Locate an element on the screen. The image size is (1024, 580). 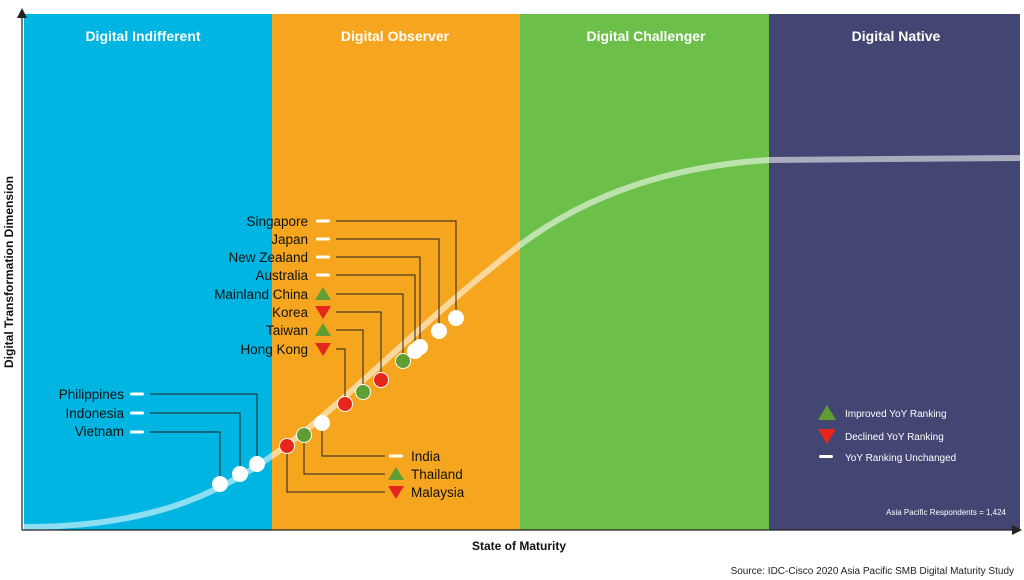
country-philippines-unchanged-icon is located at coordinates (137, 394).